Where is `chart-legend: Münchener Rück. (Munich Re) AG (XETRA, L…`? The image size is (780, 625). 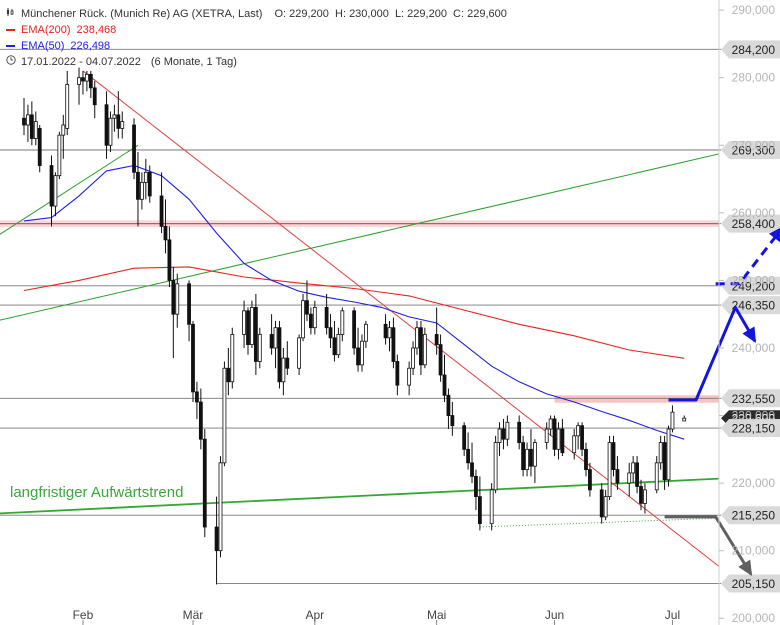 chart-legend: Münchener Rück. (Munich Re) AG (XETRA, L… is located at coordinates (256, 38).